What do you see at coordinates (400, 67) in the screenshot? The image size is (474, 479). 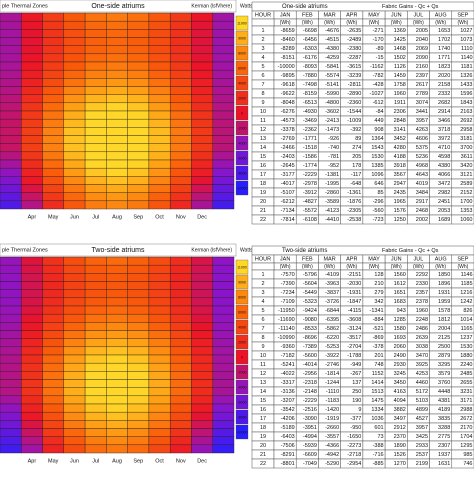 I see `value-cell: 1126` at bounding box center [400, 67].